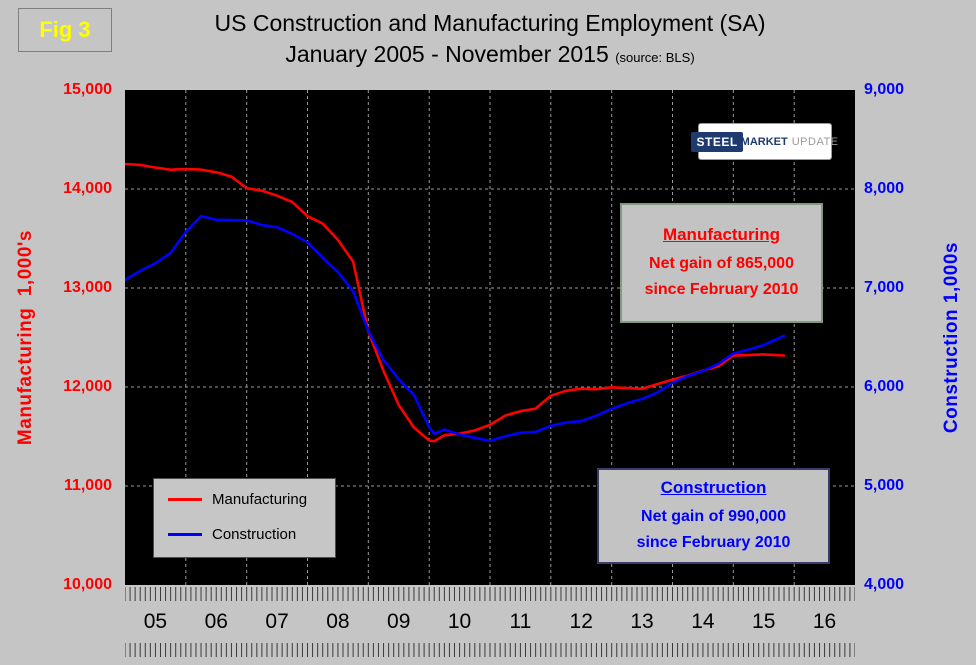  Describe the element at coordinates (884, 386) in the screenshot. I see `right-axis-tick-label: 6,000` at that location.